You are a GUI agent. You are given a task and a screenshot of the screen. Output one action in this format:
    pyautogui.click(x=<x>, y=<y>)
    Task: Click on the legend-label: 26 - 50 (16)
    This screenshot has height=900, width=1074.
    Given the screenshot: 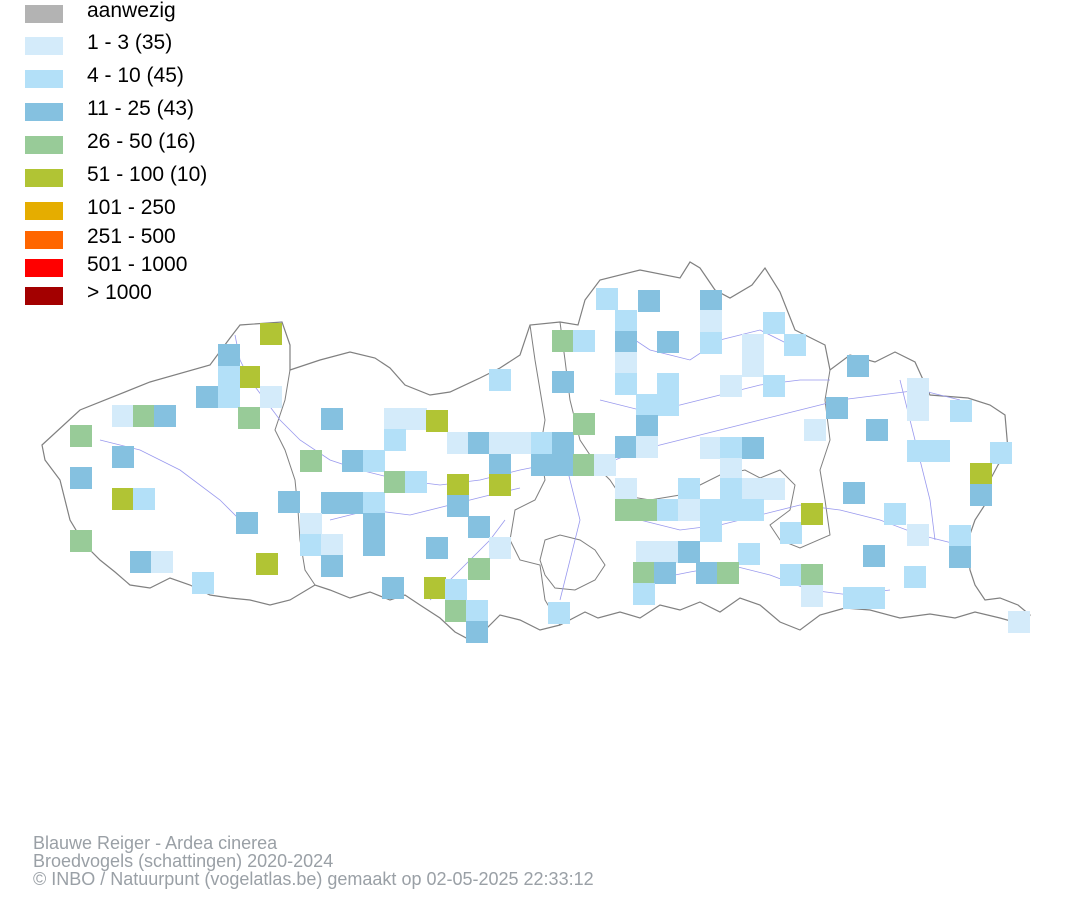 What is the action you would take?
    pyautogui.click(x=141, y=141)
    